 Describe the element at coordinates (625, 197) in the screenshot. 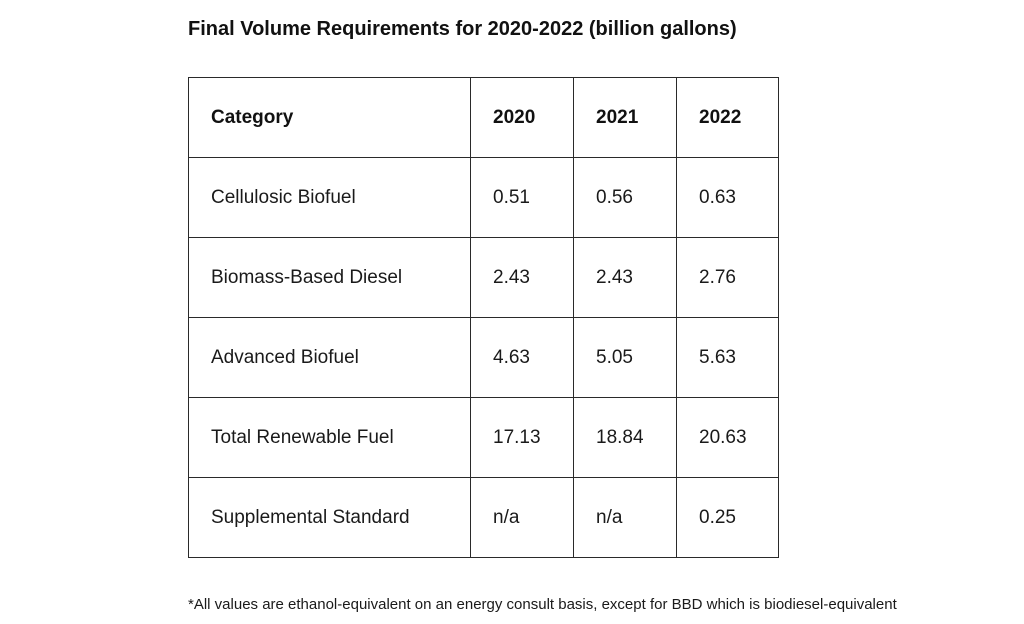

I see `cell-2021: 0.56` at that location.